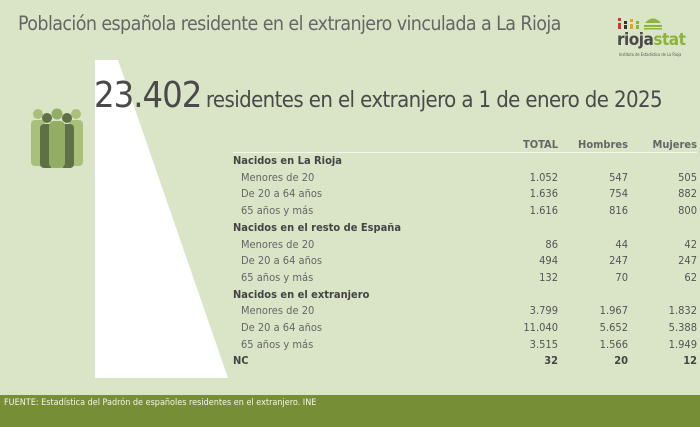  What do you see at coordinates (551, 244) in the screenshot?
I see `cell-value: 86` at bounding box center [551, 244].